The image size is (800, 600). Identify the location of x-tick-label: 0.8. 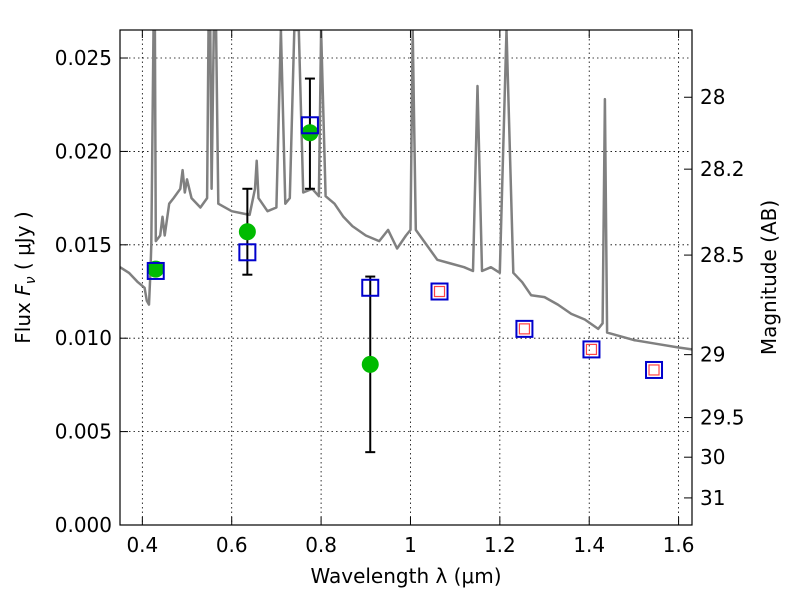
(321, 545).